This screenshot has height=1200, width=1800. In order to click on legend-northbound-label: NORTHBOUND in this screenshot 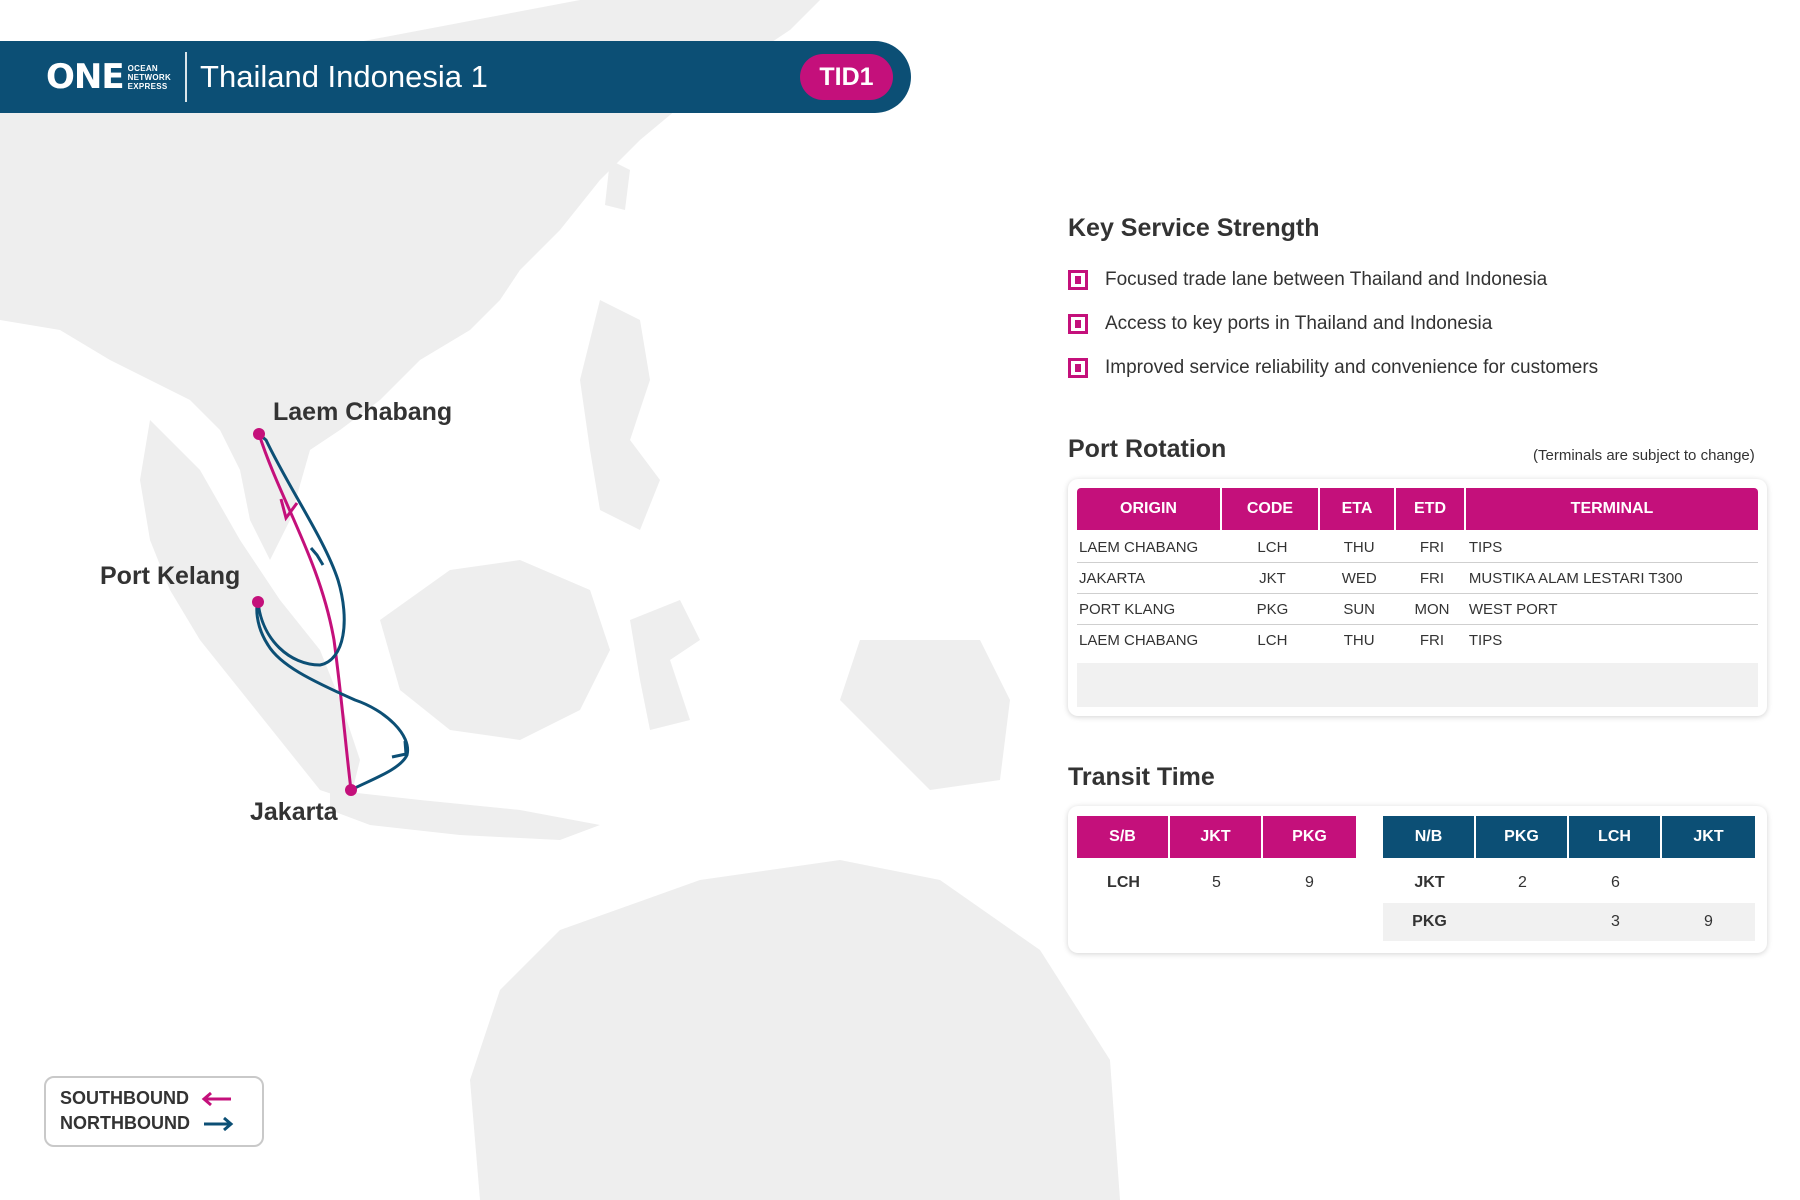, I will do `click(125, 1123)`.